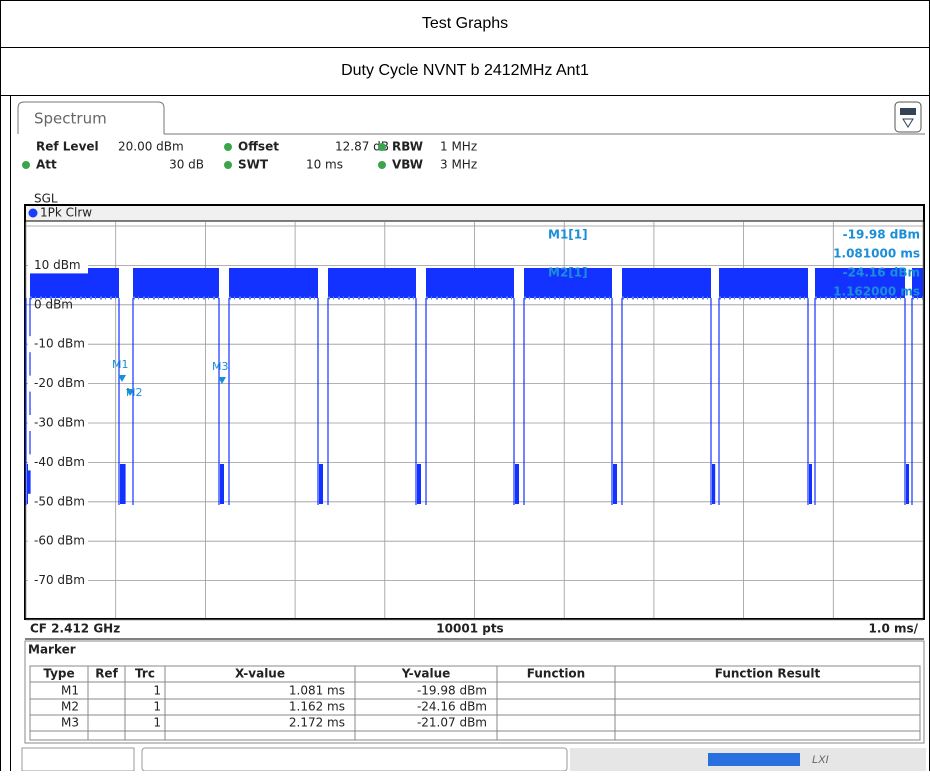  What do you see at coordinates (876, 292) in the screenshot?
I see `marker-info-time: 1.162000 ms` at bounding box center [876, 292].